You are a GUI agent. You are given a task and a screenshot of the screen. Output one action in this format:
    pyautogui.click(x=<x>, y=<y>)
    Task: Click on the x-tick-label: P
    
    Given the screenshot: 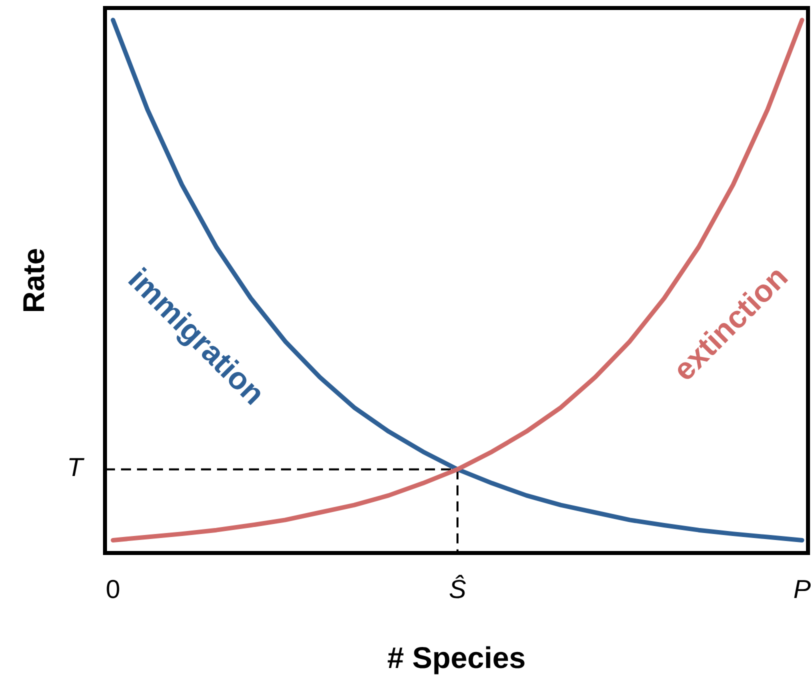 What is the action you would take?
    pyautogui.click(x=802, y=589)
    